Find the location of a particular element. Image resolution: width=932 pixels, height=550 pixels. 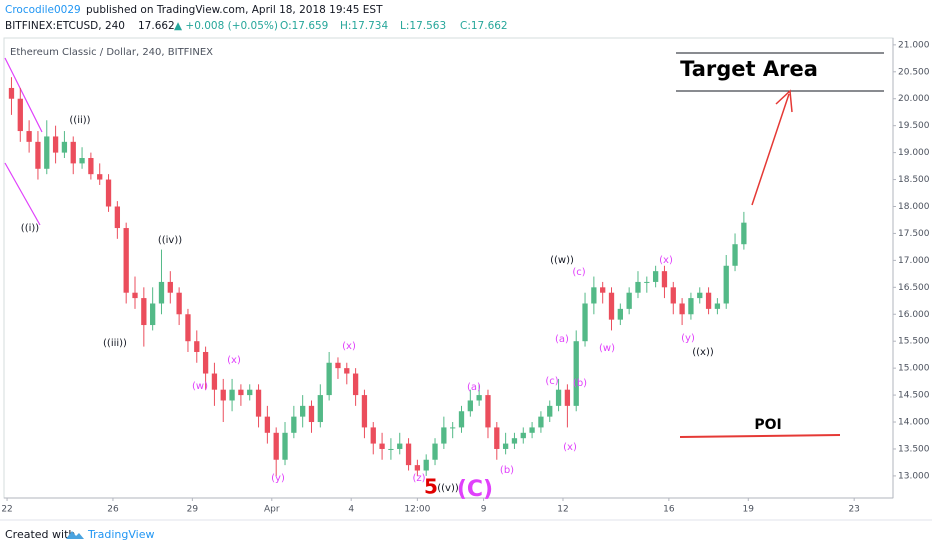

x-tick-label: Apr is located at coordinates (272, 510).